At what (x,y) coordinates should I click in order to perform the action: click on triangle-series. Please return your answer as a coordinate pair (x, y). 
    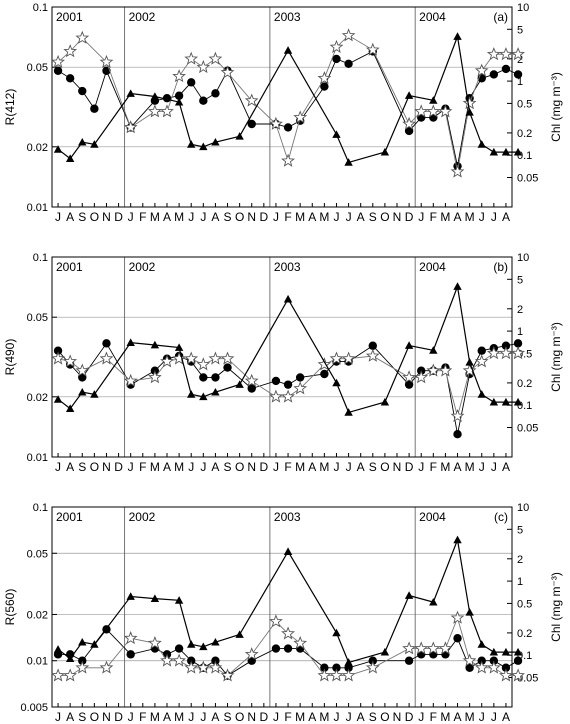
    Looking at the image, I should click on (288, 600).